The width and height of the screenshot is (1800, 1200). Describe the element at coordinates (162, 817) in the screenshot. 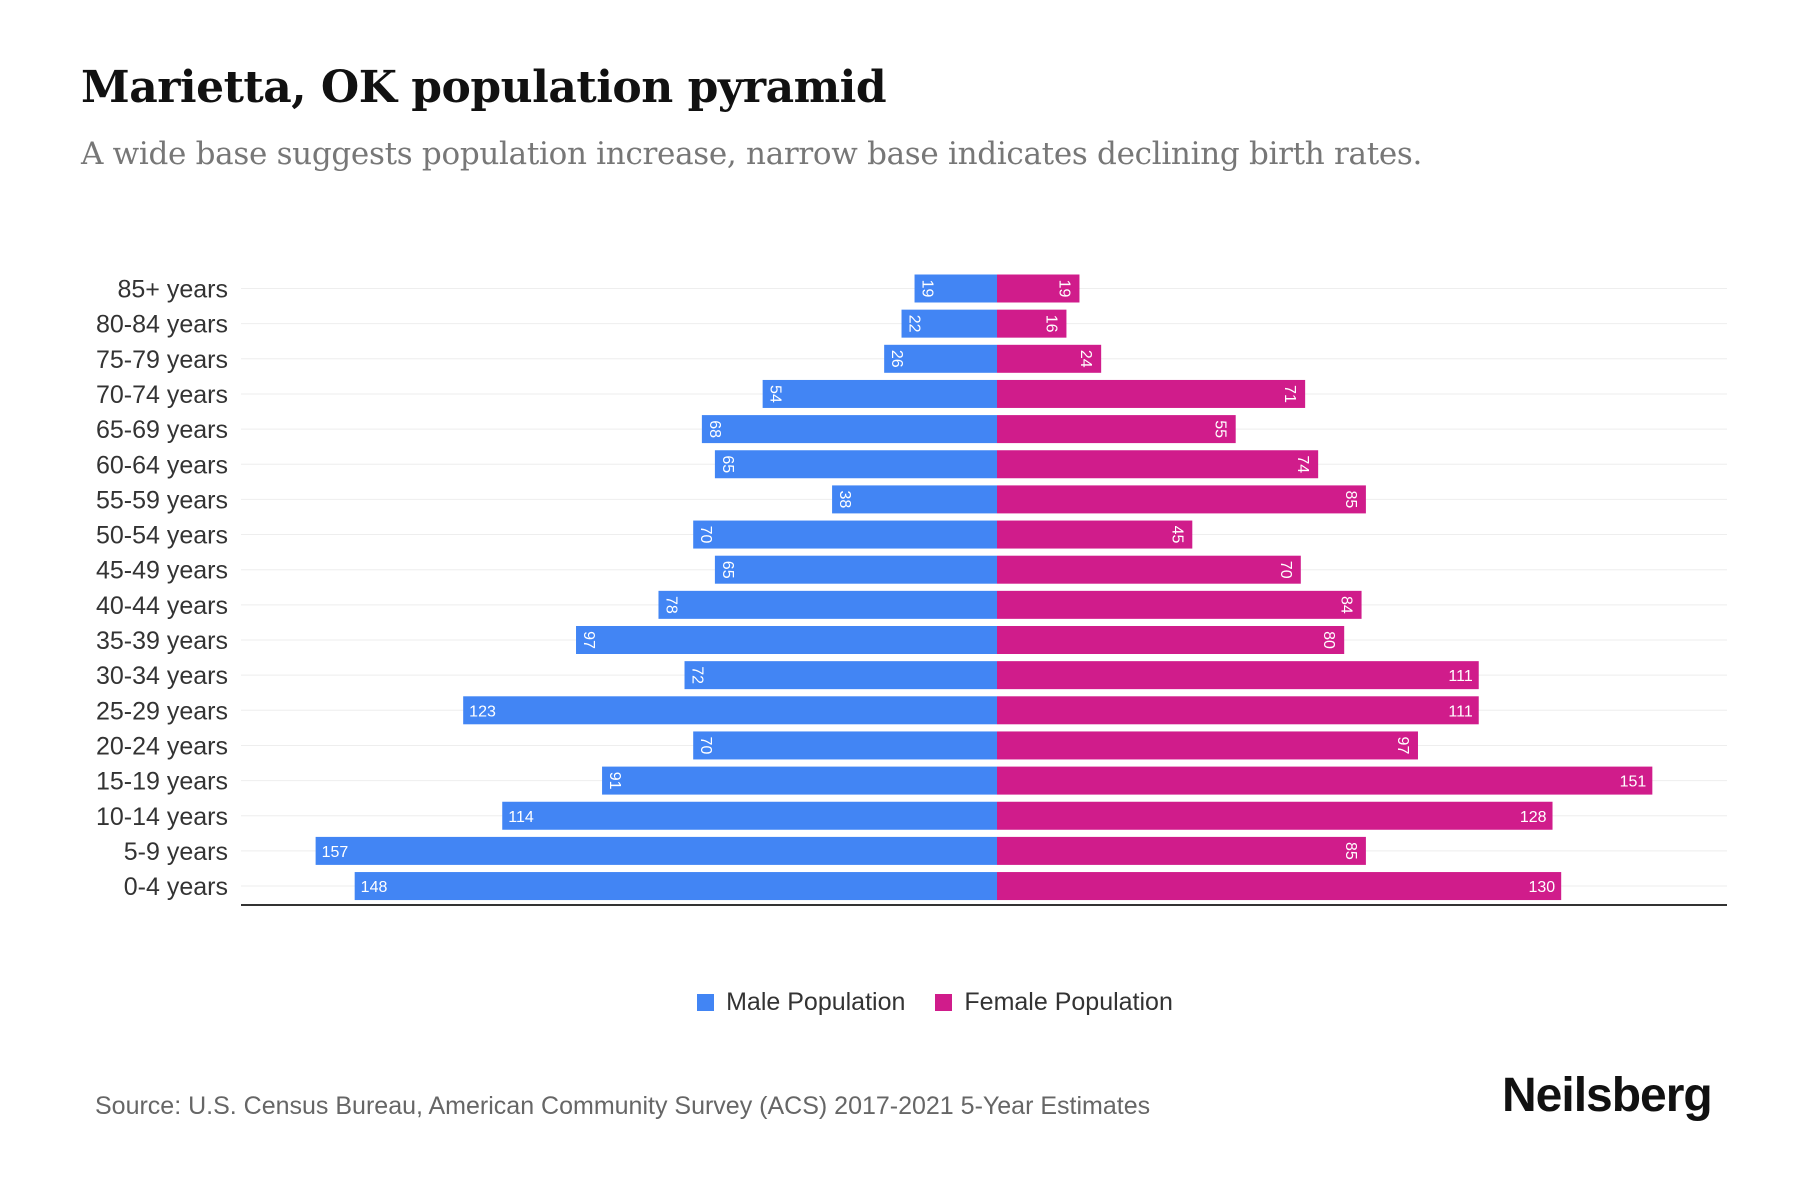

I see `y-tick-label: 10-14 years` at that location.